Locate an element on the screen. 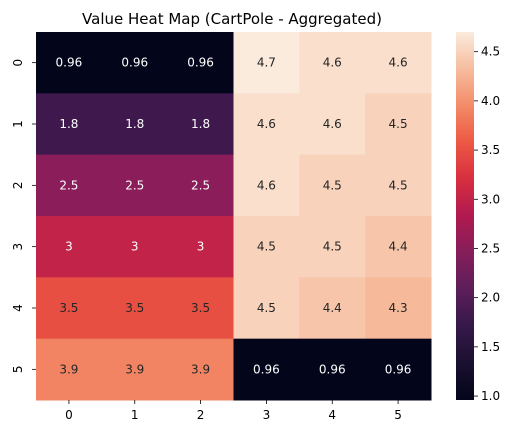 This screenshot has height=435, width=515. y-tick-label: 4 is located at coordinates (18, 308).